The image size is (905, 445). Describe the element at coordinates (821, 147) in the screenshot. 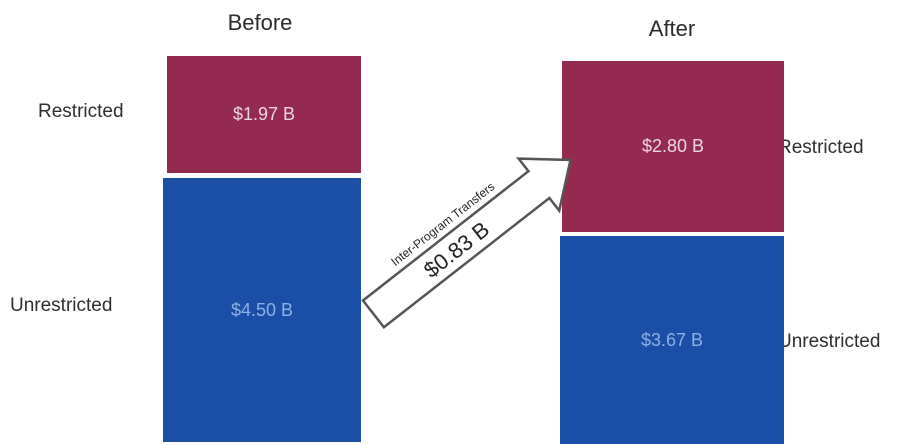

I see `after-restricted-label: Restricted` at that location.